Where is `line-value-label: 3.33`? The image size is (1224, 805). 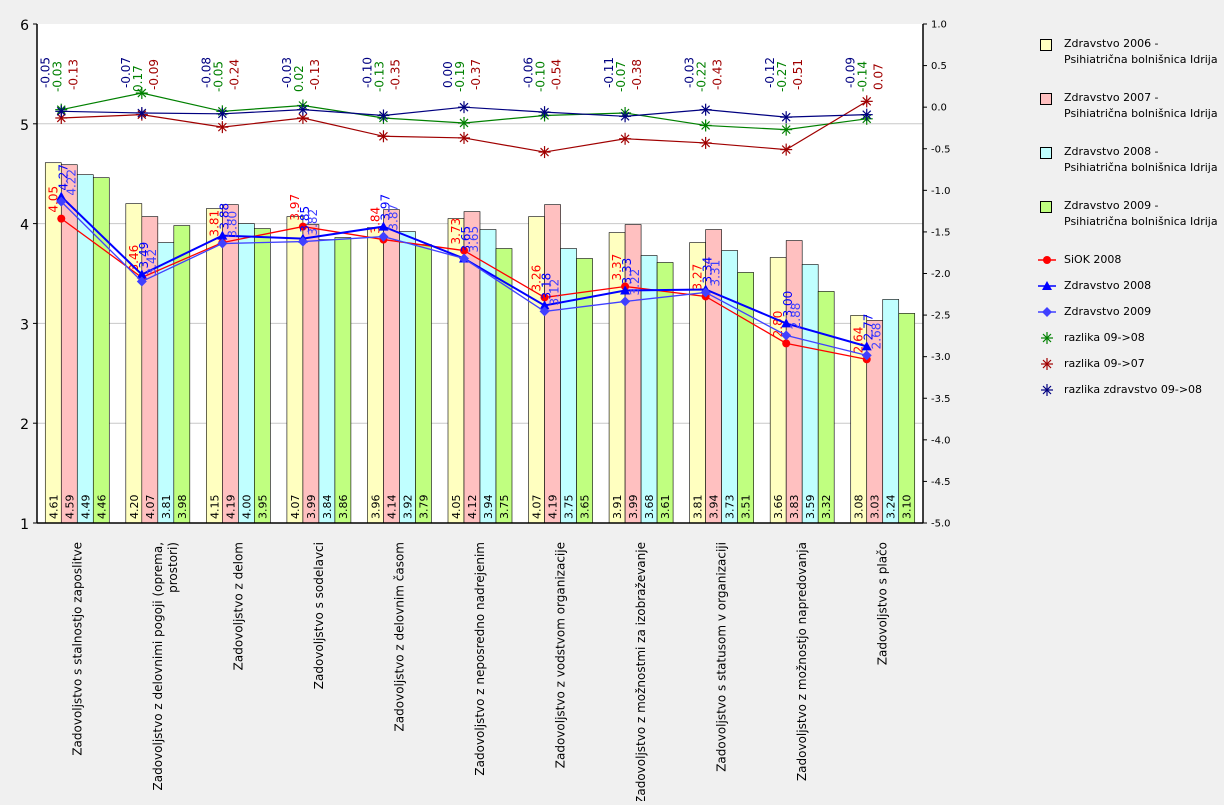 line-value-label: 3.33 is located at coordinates (627, 271).